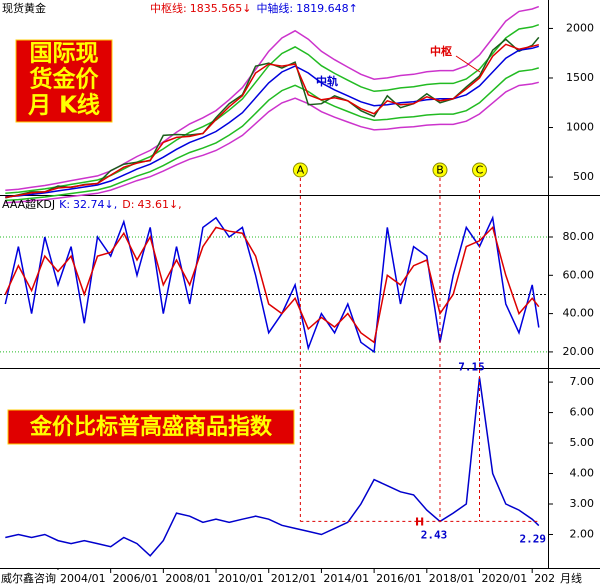 The image size is (600, 588). I want to click on ratio-title: 金价比标普高盛商品指数, so click(151, 427).